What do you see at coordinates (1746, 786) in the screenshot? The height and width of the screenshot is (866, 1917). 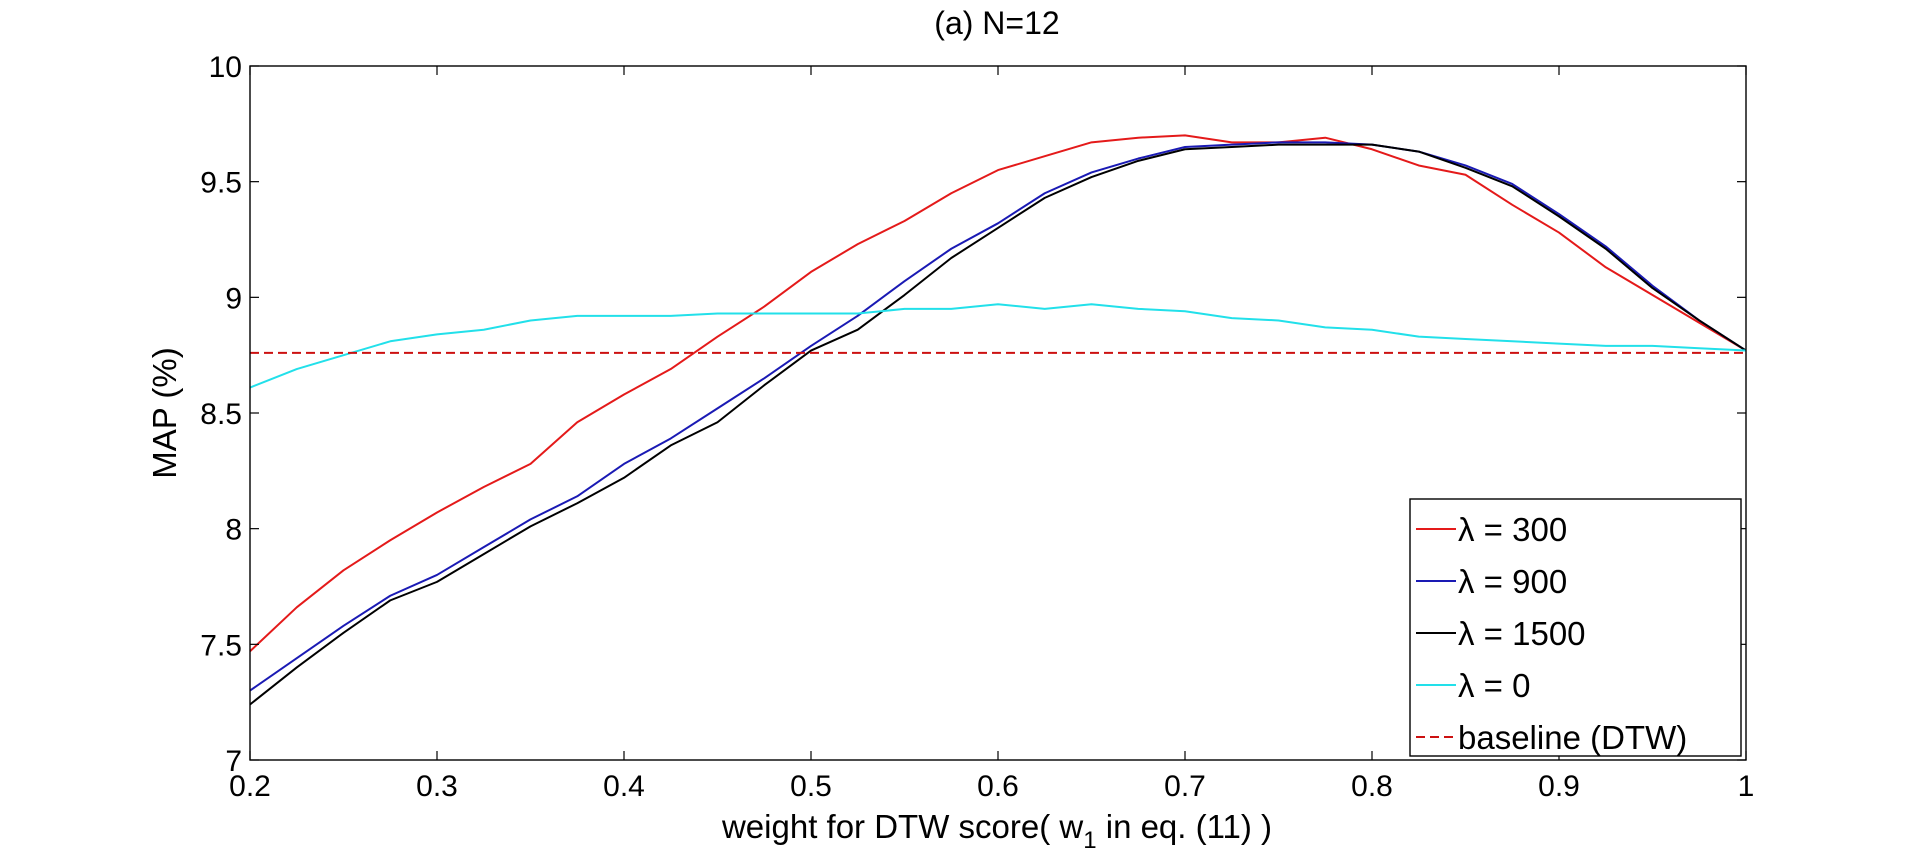 I see `x-tick-label: 1` at bounding box center [1746, 786].